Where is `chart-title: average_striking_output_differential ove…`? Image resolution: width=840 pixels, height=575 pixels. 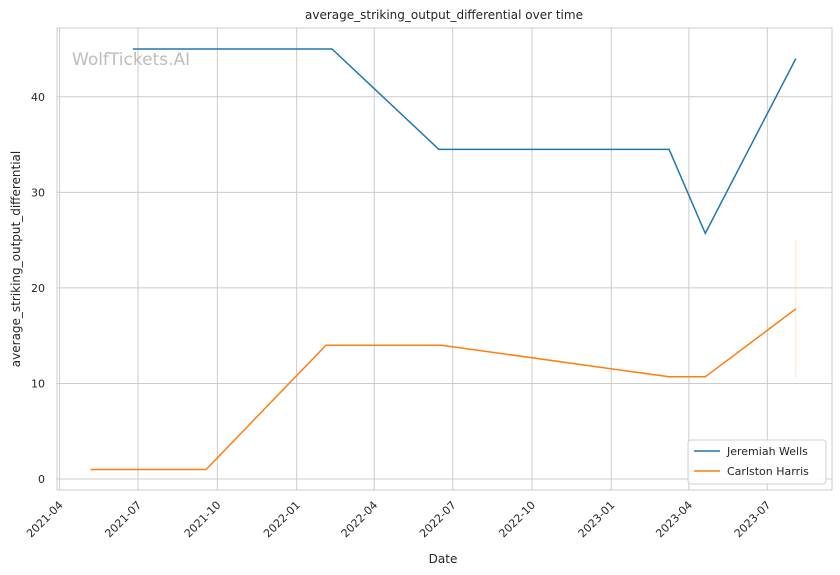
chart-title: average_striking_output_differential ove… is located at coordinates (444, 15).